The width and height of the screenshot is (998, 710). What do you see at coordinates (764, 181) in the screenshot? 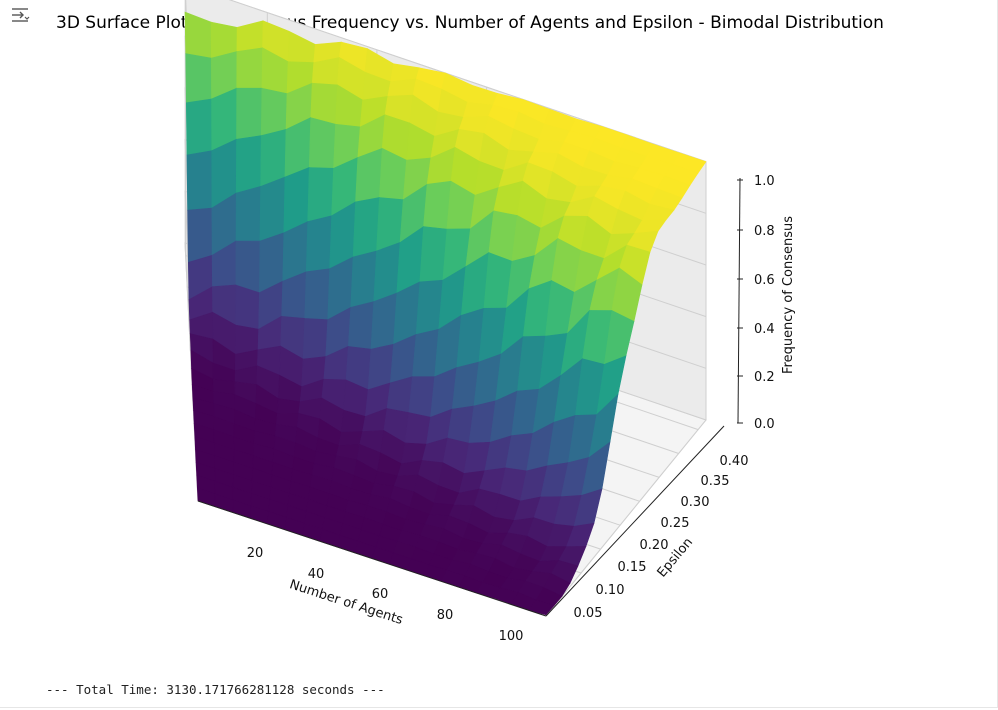
I see `z-tick-label: 1.0` at bounding box center [764, 181].